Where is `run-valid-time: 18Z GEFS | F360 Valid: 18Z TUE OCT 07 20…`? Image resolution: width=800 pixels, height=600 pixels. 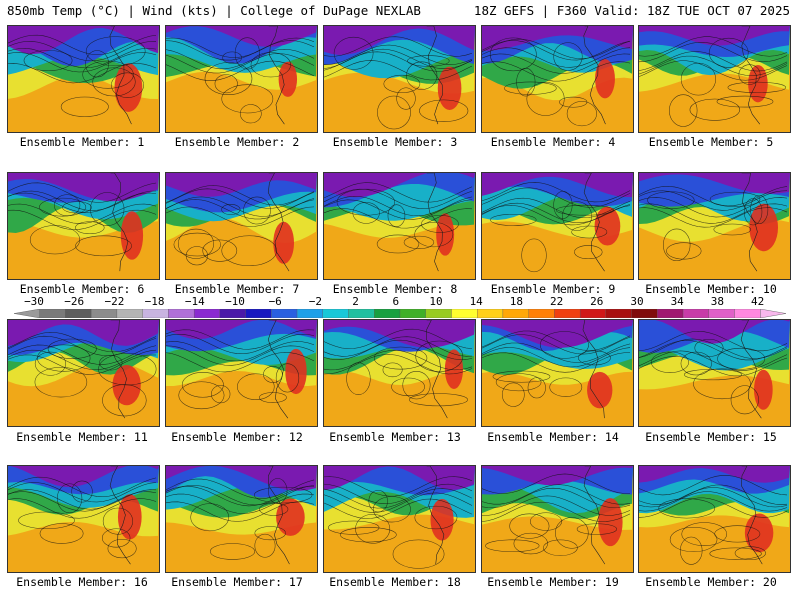 run-valid-time: 18Z GEFS | F360 Valid: 18Z TUE OCT 07 20… is located at coordinates (631, 10).